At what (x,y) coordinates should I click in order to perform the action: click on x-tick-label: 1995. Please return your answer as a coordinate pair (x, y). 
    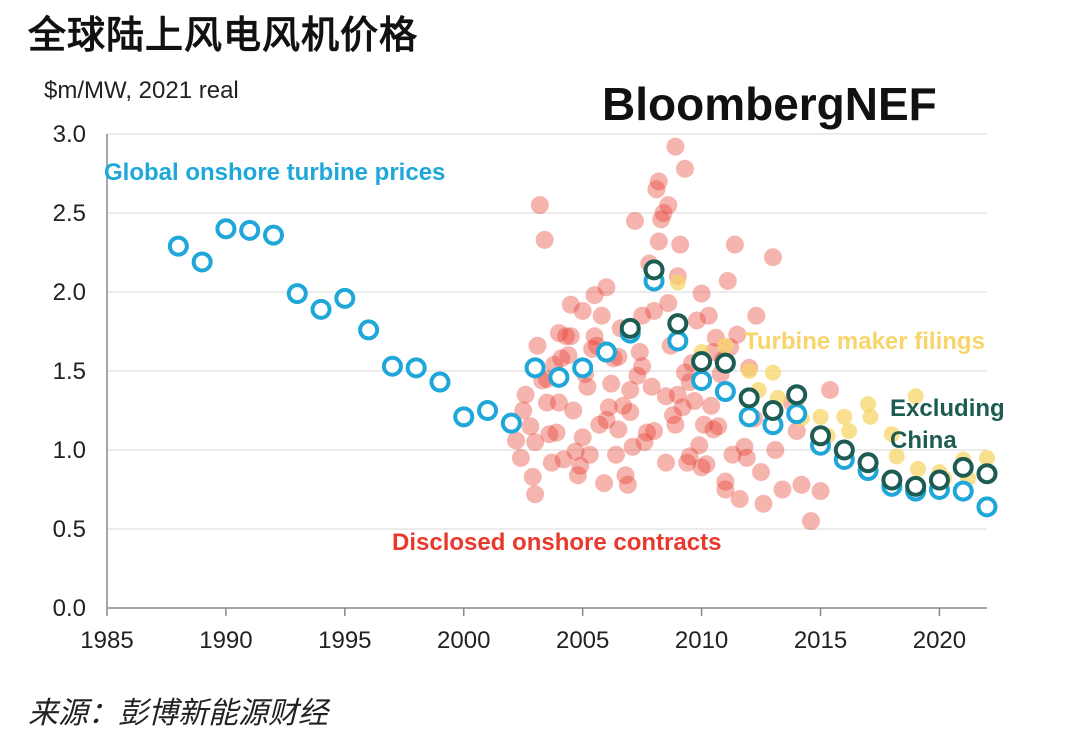
    Looking at the image, I should click on (344, 640).